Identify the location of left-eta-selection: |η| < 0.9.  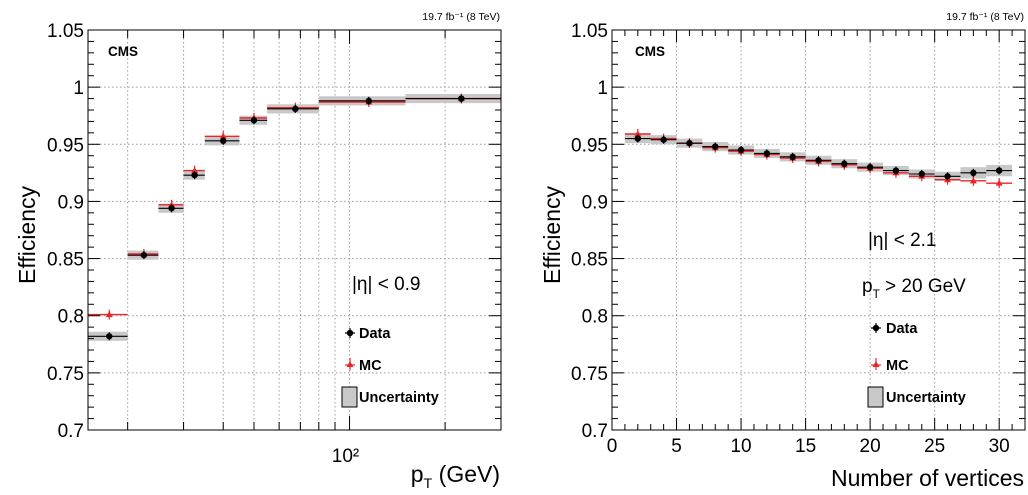
(386, 284).